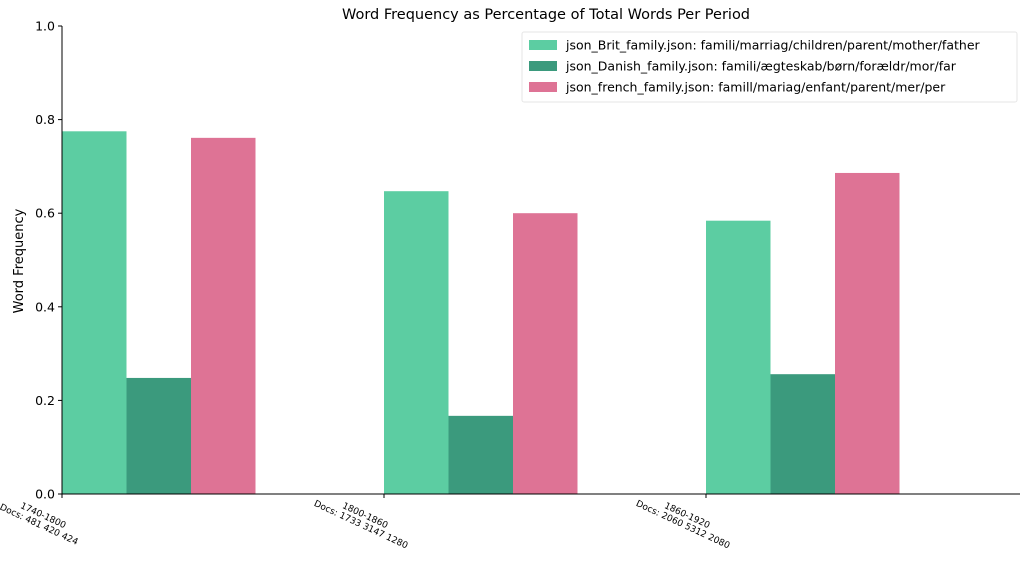 Image resolution: width=1023 pixels, height=569 pixels. What do you see at coordinates (45, 213) in the screenshot?
I see `y-tick-label-4: 0.6` at bounding box center [45, 213].